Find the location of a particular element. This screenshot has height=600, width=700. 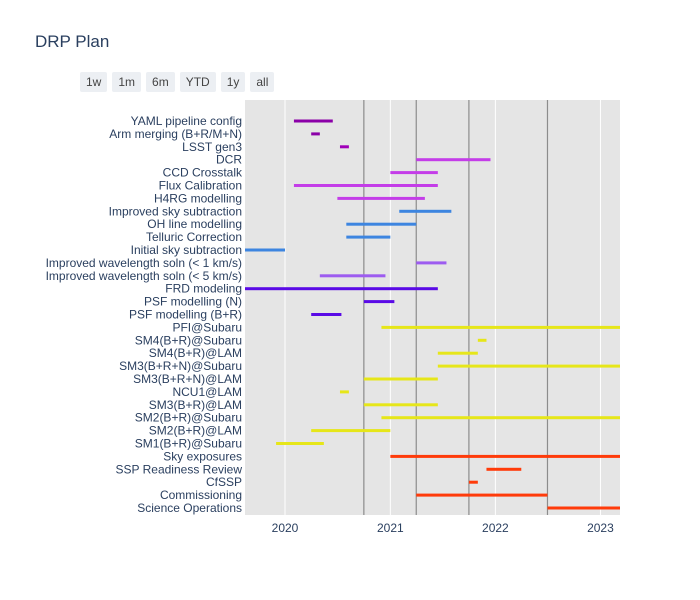

y-tick-label-6: H4RG modelling is located at coordinates (198, 198).